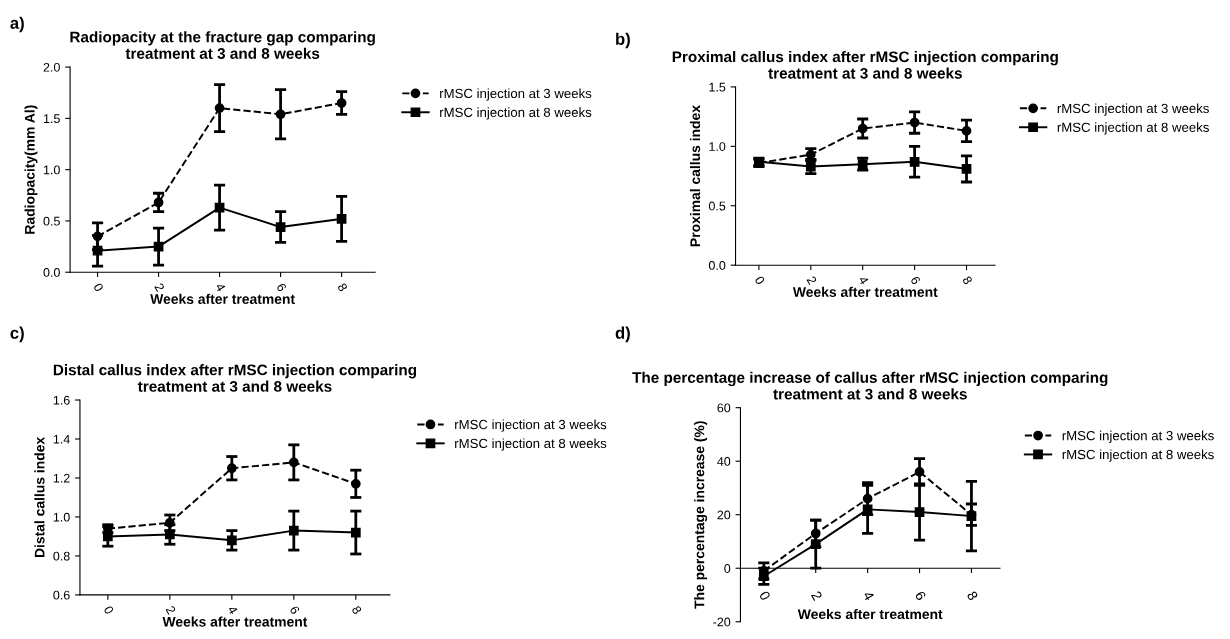 Image resolution: width=1230 pixels, height=639 pixels. What do you see at coordinates (865, 64) in the screenshot?
I see `chart-title: Proximal callus index after rMSC injection comparing treatment at 3 and 8 weeks` at bounding box center [865, 64].